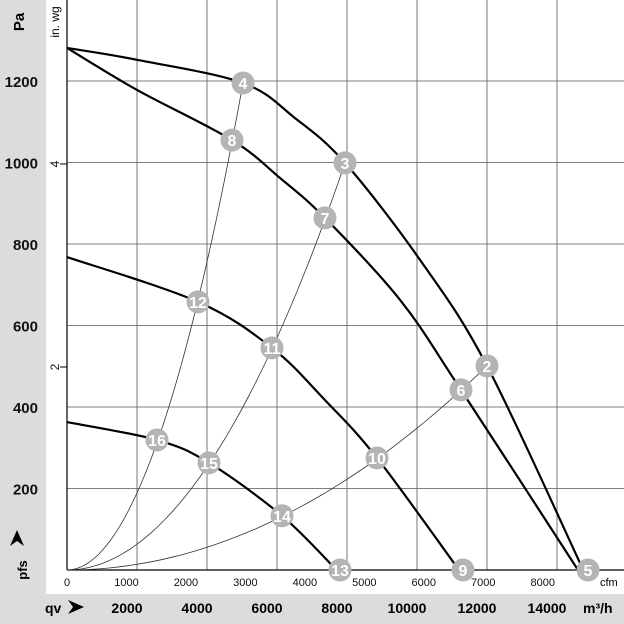  I want to click on x-tick-label: 12000, so click(477, 608).